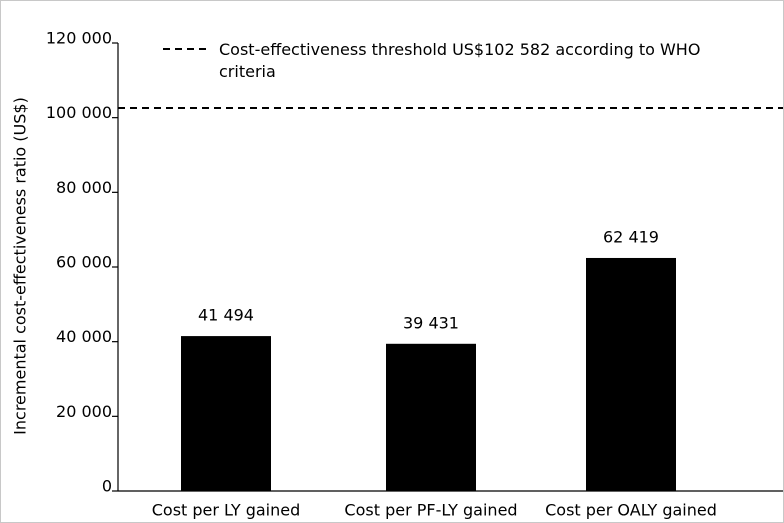 Image resolution: width=784 pixels, height=523 pixels. Describe the element at coordinates (79, 38) in the screenshot. I see `y-tick-label: 120 000` at that location.